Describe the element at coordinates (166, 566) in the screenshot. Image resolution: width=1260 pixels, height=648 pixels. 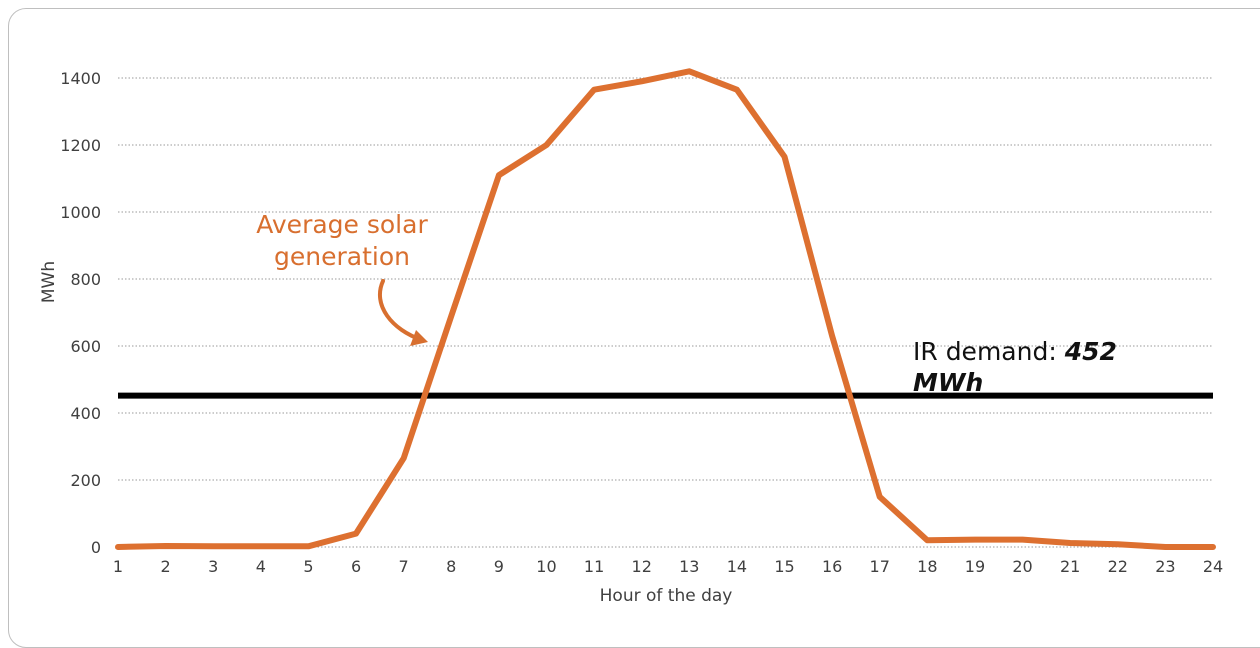
I see `x-tick-label: 2` at that location.